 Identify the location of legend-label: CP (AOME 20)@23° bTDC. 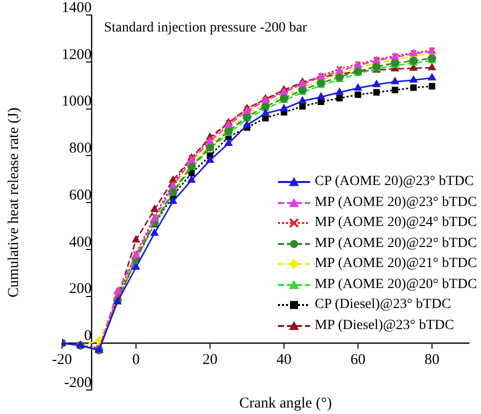
(394, 182).